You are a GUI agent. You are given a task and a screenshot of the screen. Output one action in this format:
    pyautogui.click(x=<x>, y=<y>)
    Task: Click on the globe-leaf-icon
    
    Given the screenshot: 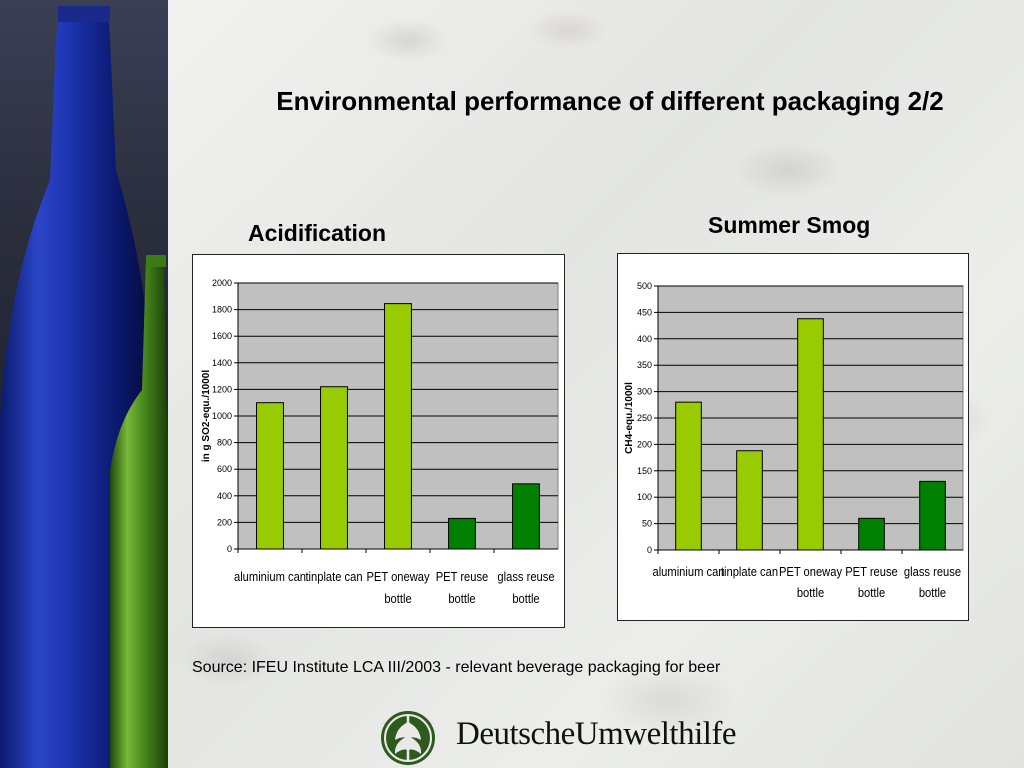 What is the action you would take?
    pyautogui.click(x=408, y=738)
    